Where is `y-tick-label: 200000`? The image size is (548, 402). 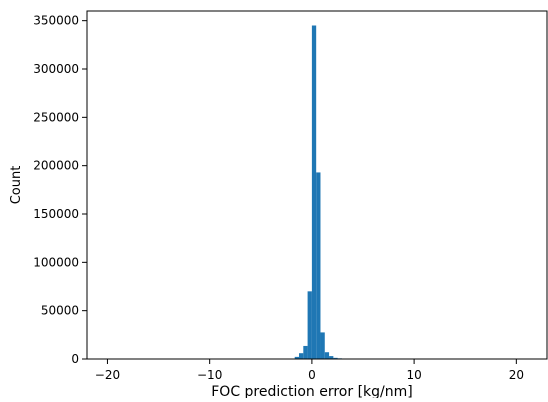
y-tick-label: 200000 is located at coordinates (56, 166).